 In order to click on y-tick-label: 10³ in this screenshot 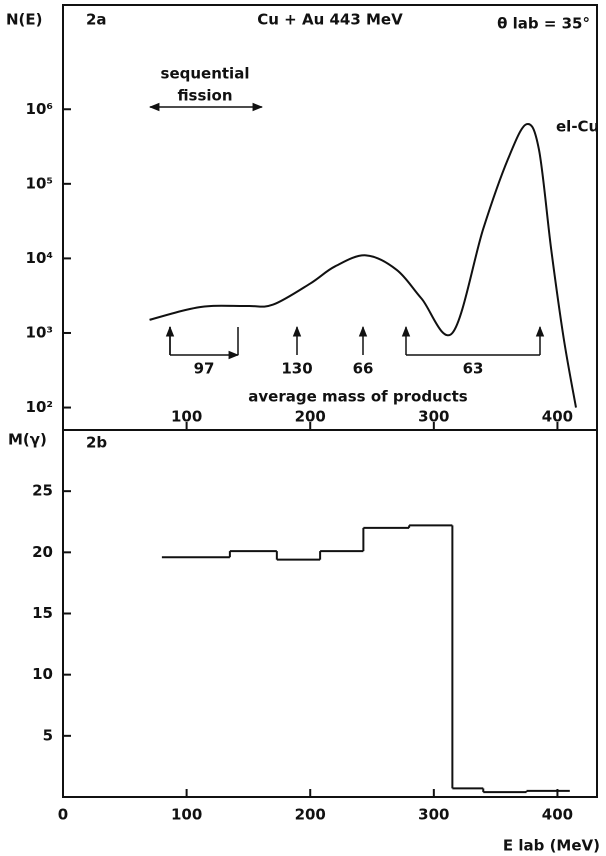, I will do `click(39, 332)`.